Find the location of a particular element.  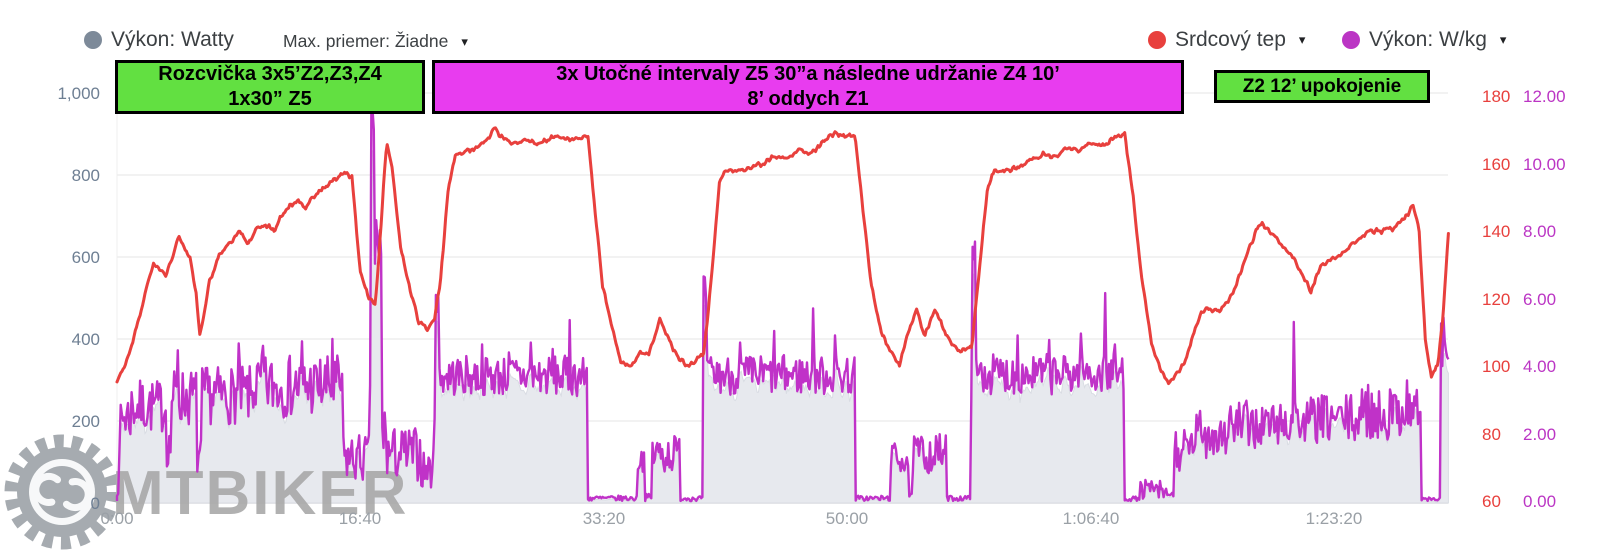

power-wkg-dot-icon is located at coordinates (1351, 40).